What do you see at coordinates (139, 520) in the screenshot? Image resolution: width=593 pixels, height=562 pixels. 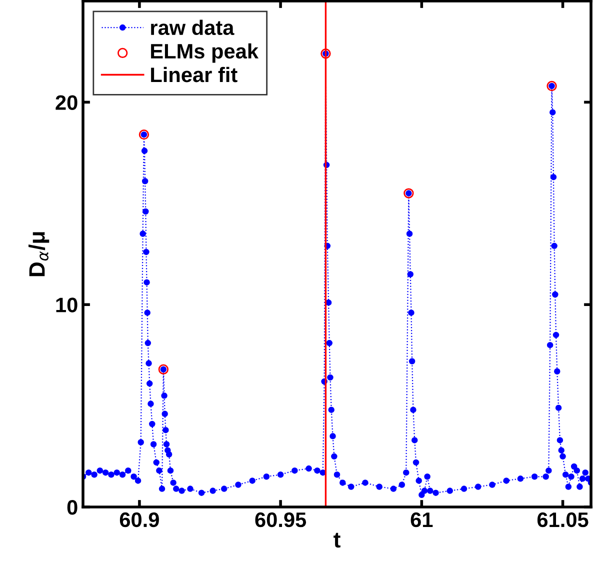 I see `x-tick-label: 60.9` at bounding box center [139, 520].